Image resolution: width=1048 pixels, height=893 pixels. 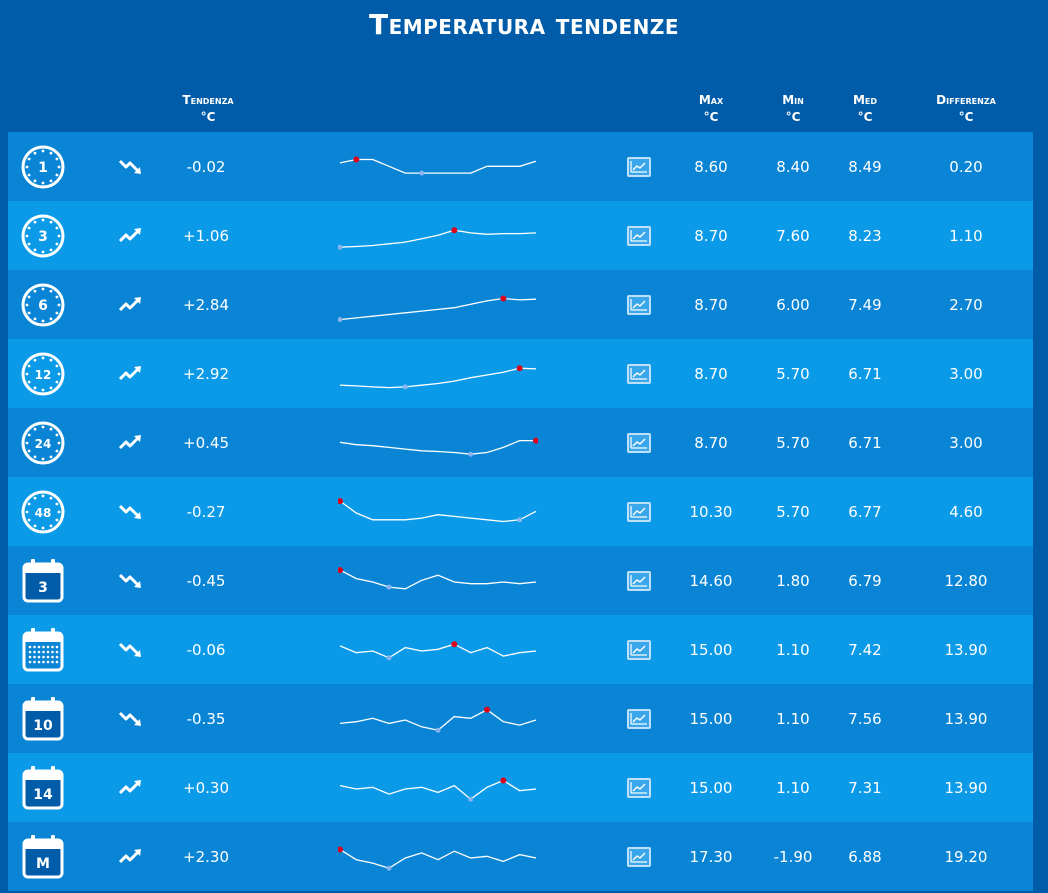 I want to click on table-row: 14 +0.30 15.00 1.10 7.31 13.90, so click(x=520, y=787).